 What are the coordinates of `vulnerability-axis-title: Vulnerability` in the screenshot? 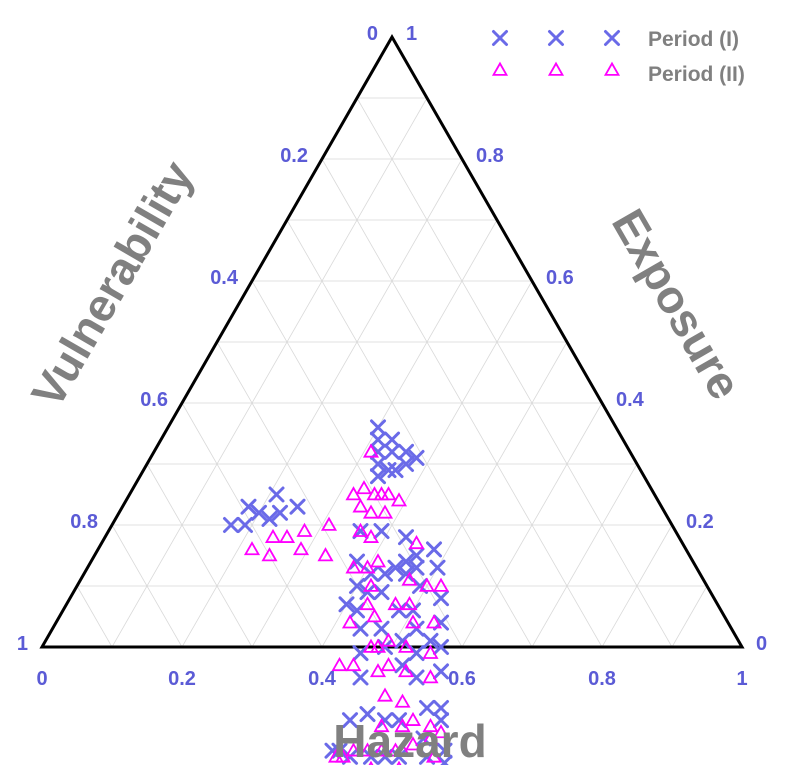 It's located at (112, 284).